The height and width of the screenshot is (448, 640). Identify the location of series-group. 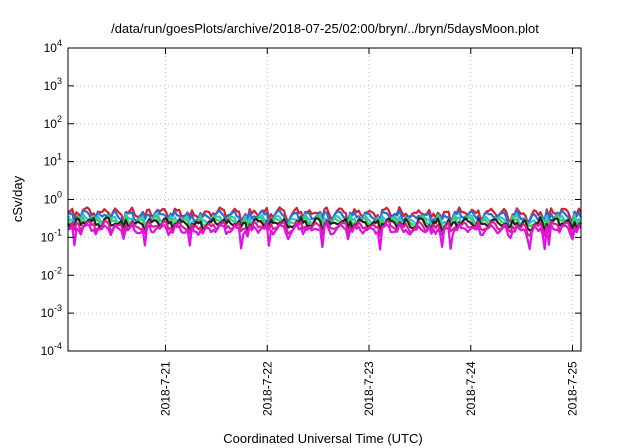
(324, 228).